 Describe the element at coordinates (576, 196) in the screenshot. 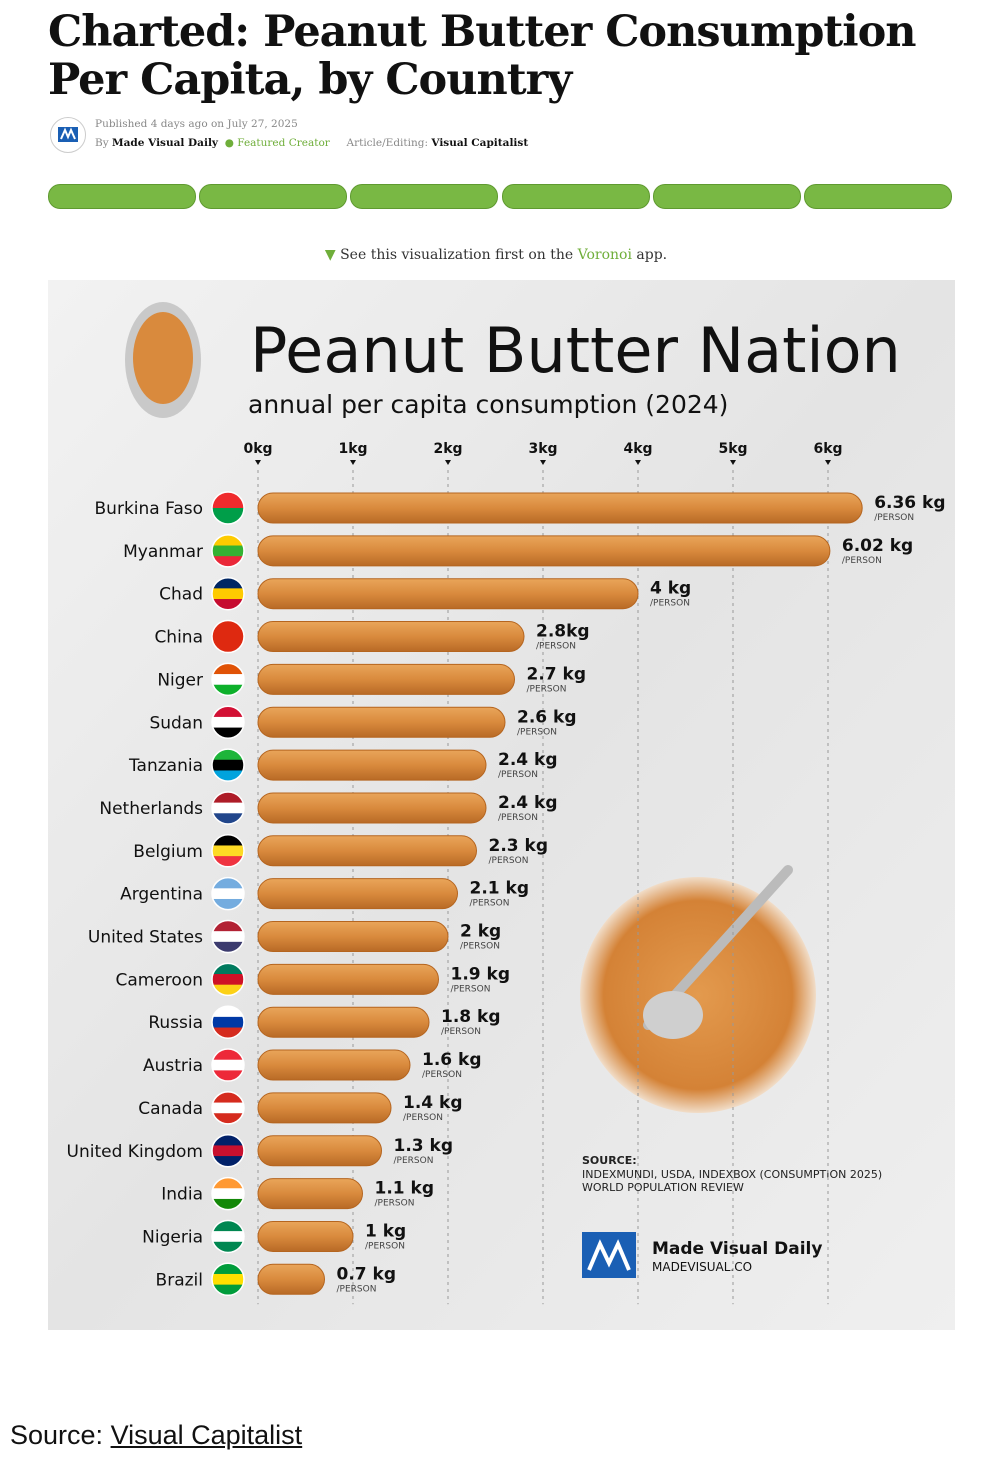

I see `share-reddit` at that location.